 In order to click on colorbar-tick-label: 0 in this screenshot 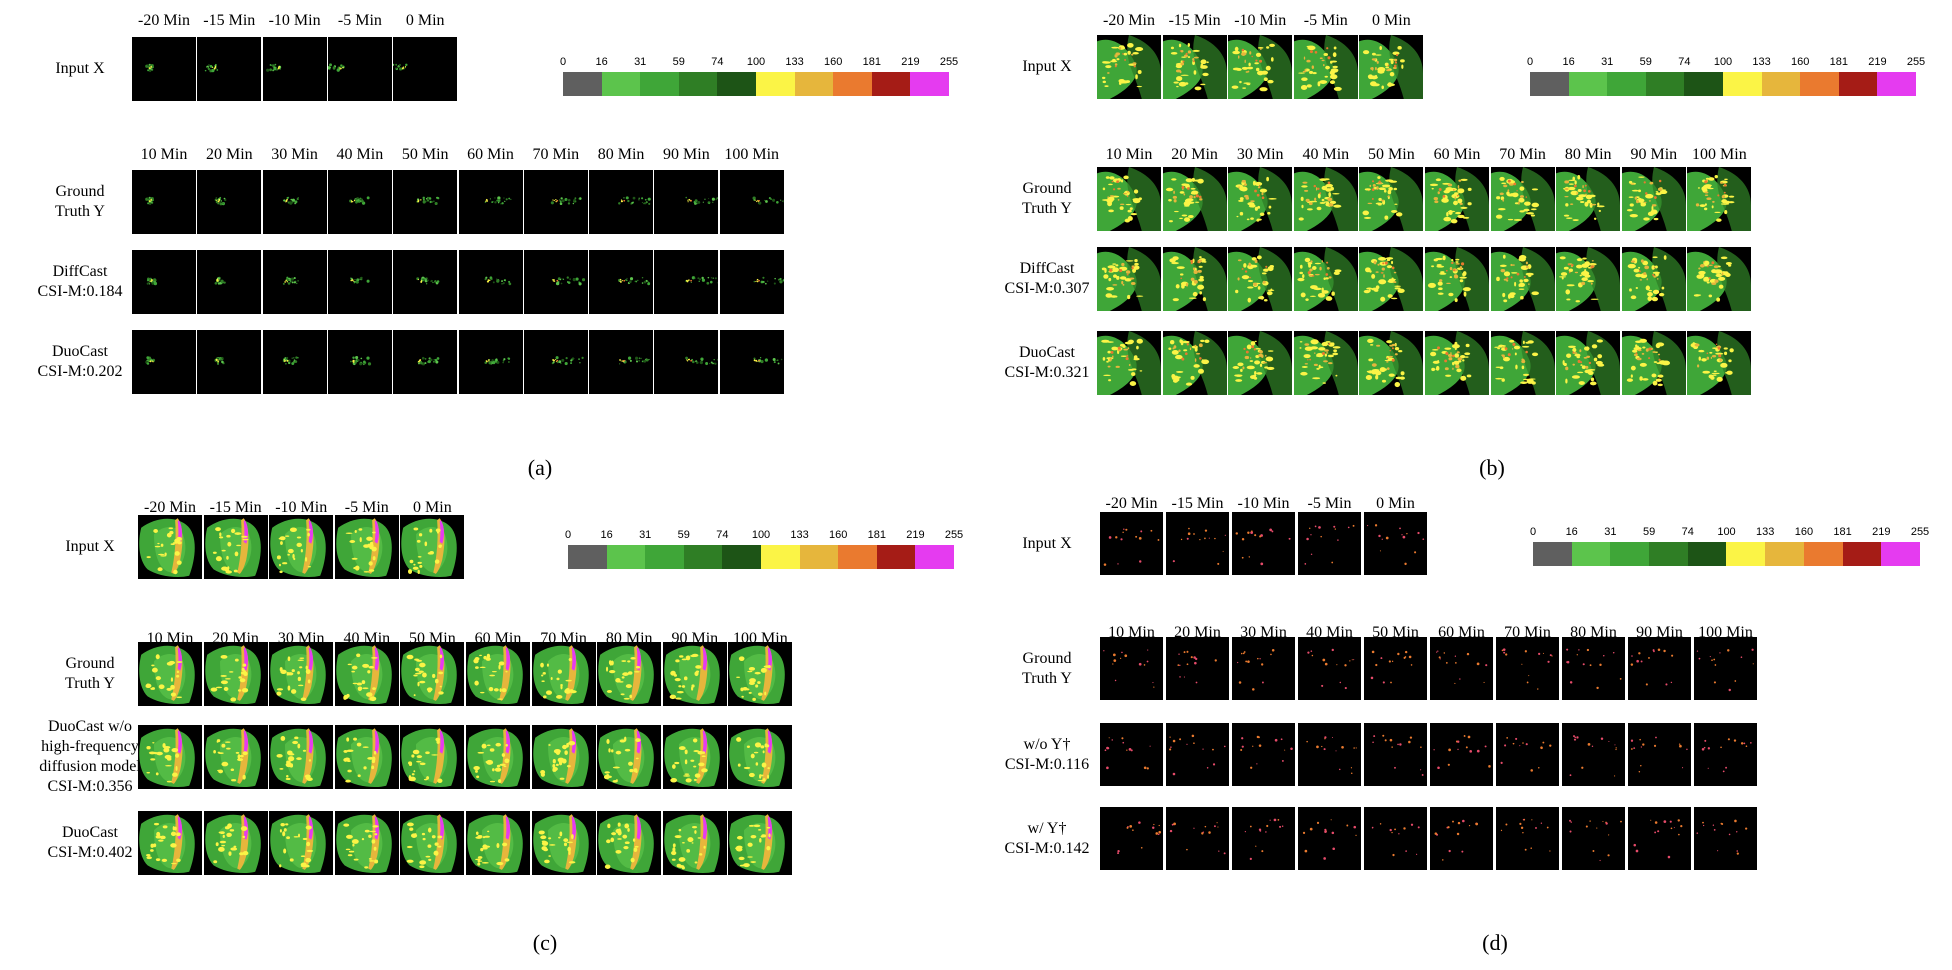, I will do `click(1530, 62)`.